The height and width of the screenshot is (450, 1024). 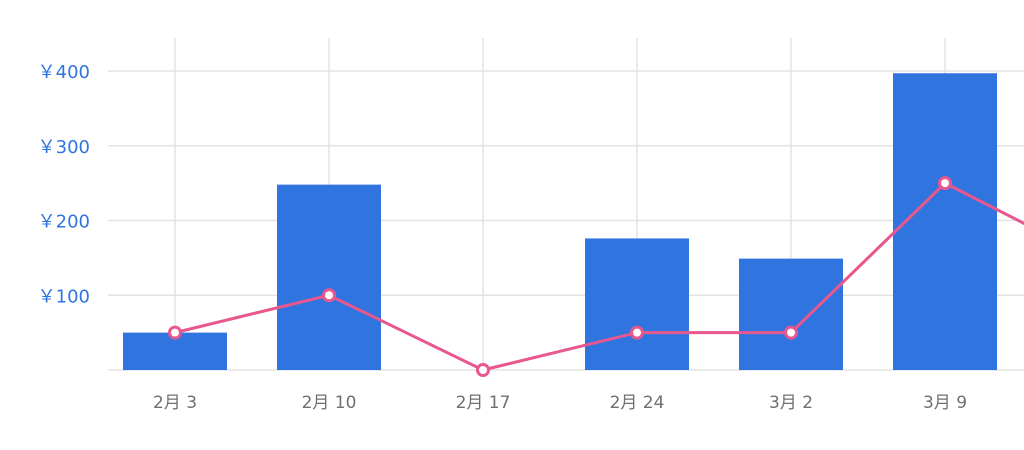 I want to click on y-tick-label: ￥200, so click(x=64, y=222).